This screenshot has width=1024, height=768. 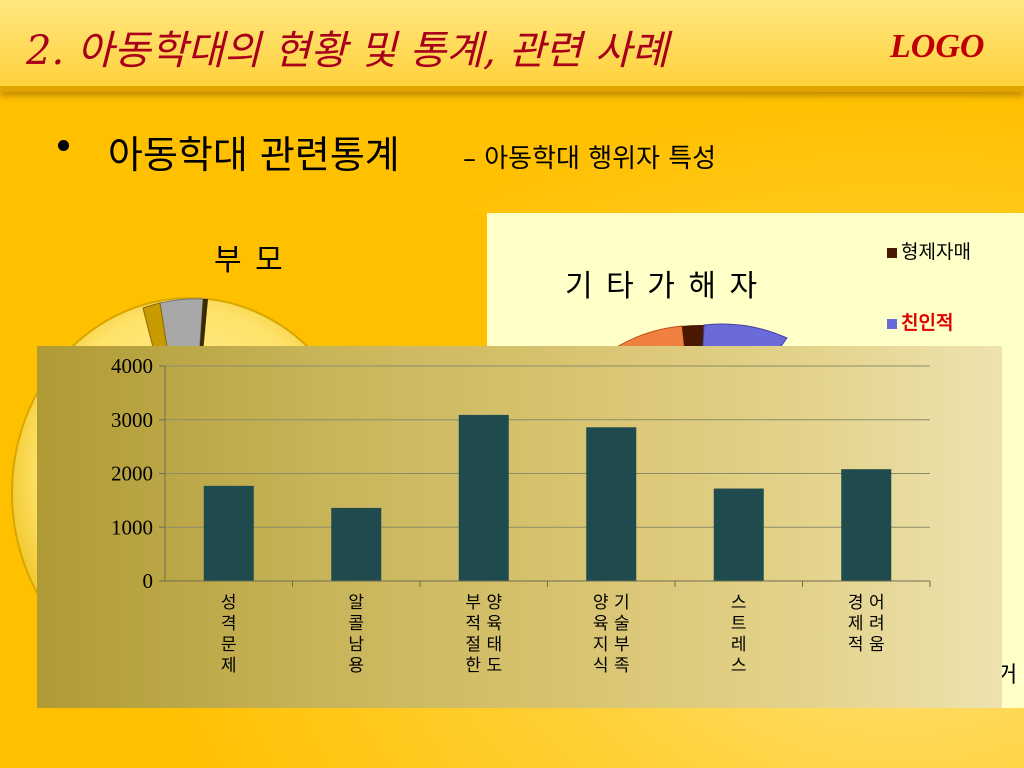 I want to click on x-category-label: 제, so click(x=229, y=666).